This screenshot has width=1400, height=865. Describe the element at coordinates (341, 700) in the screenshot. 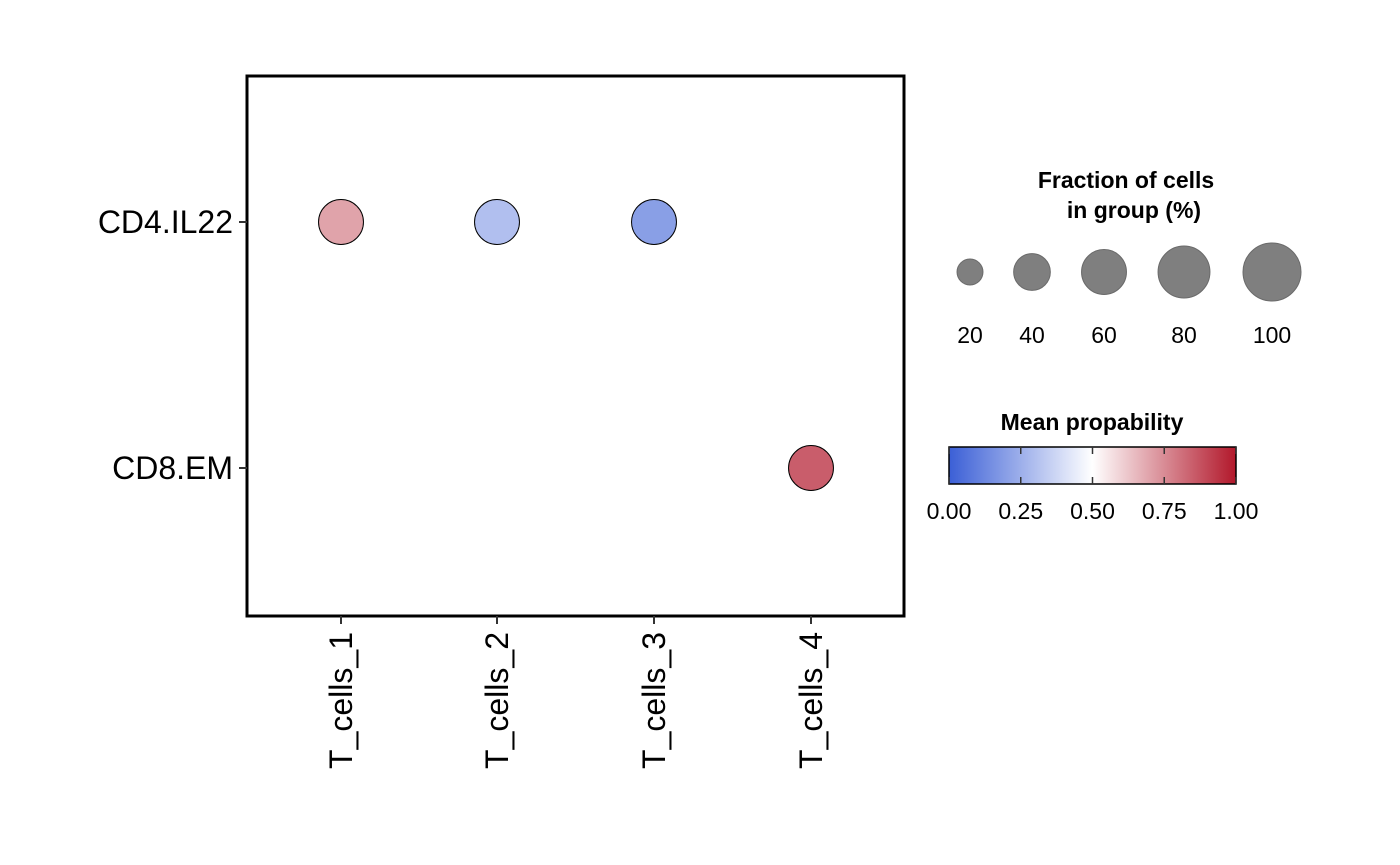

I see `x-tick-label: T_cells_1` at that location.